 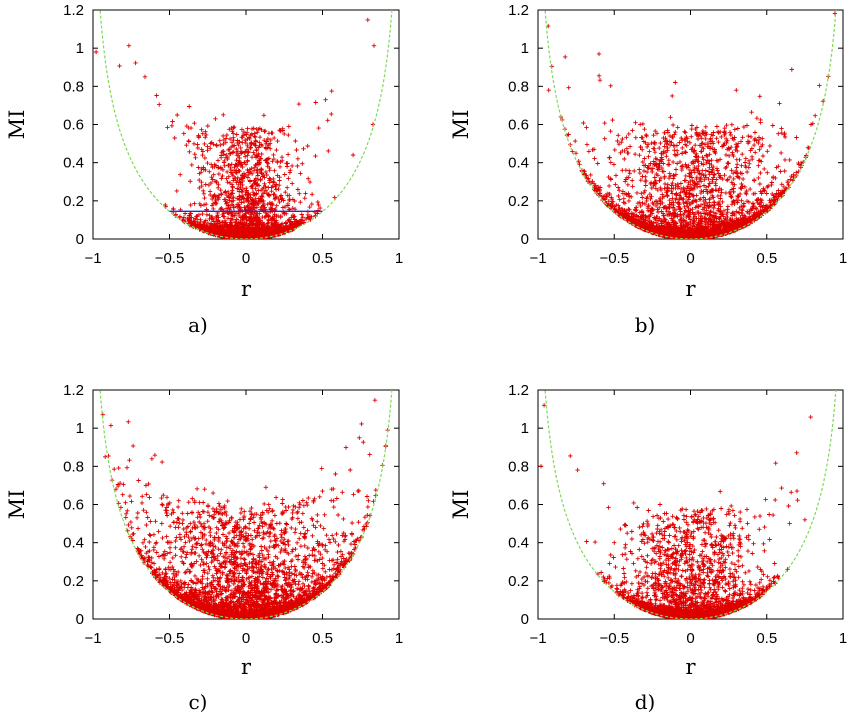 I want to click on panel-caption: d), so click(x=645, y=702).